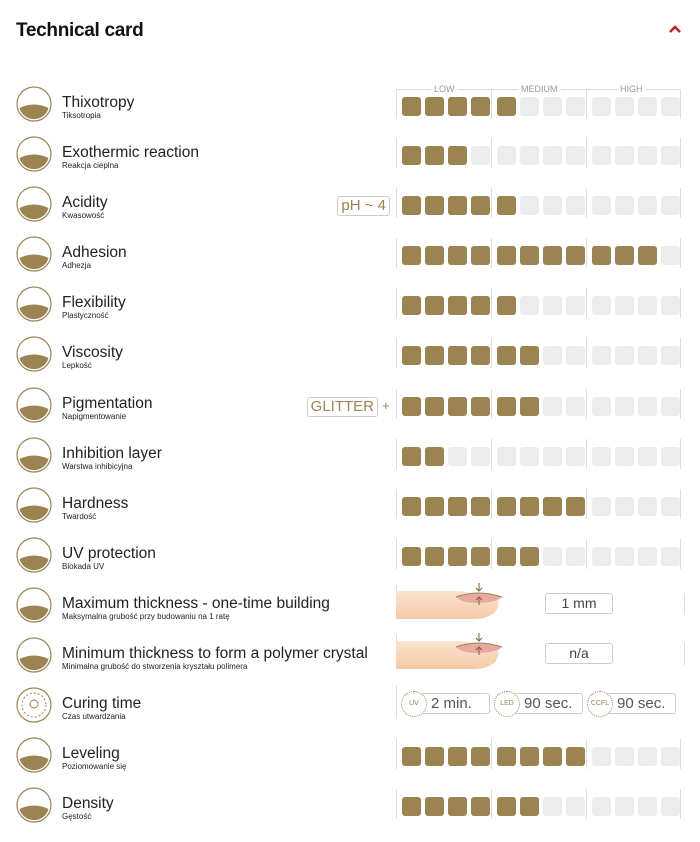 The height and width of the screenshot is (842, 700). I want to click on scale-group: HIGH, so click(633, 101).